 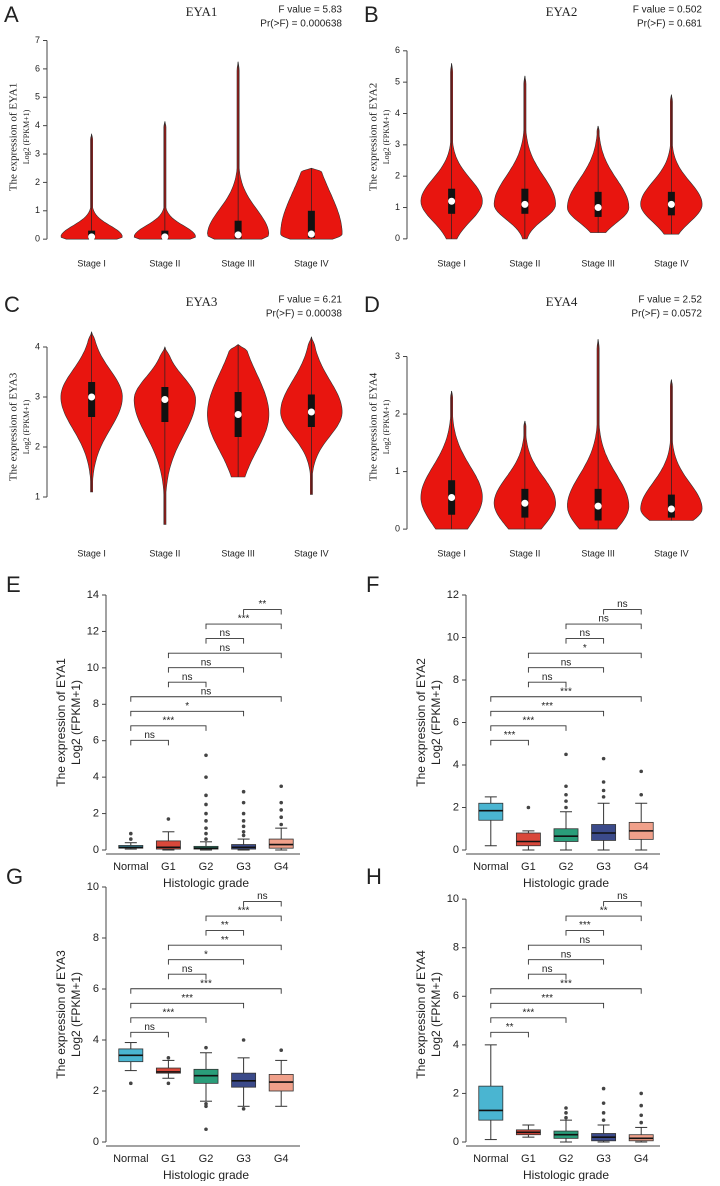 What do you see at coordinates (666, 314) in the screenshot?
I see `annotation: Pr(>F) = 0.0572` at bounding box center [666, 314].